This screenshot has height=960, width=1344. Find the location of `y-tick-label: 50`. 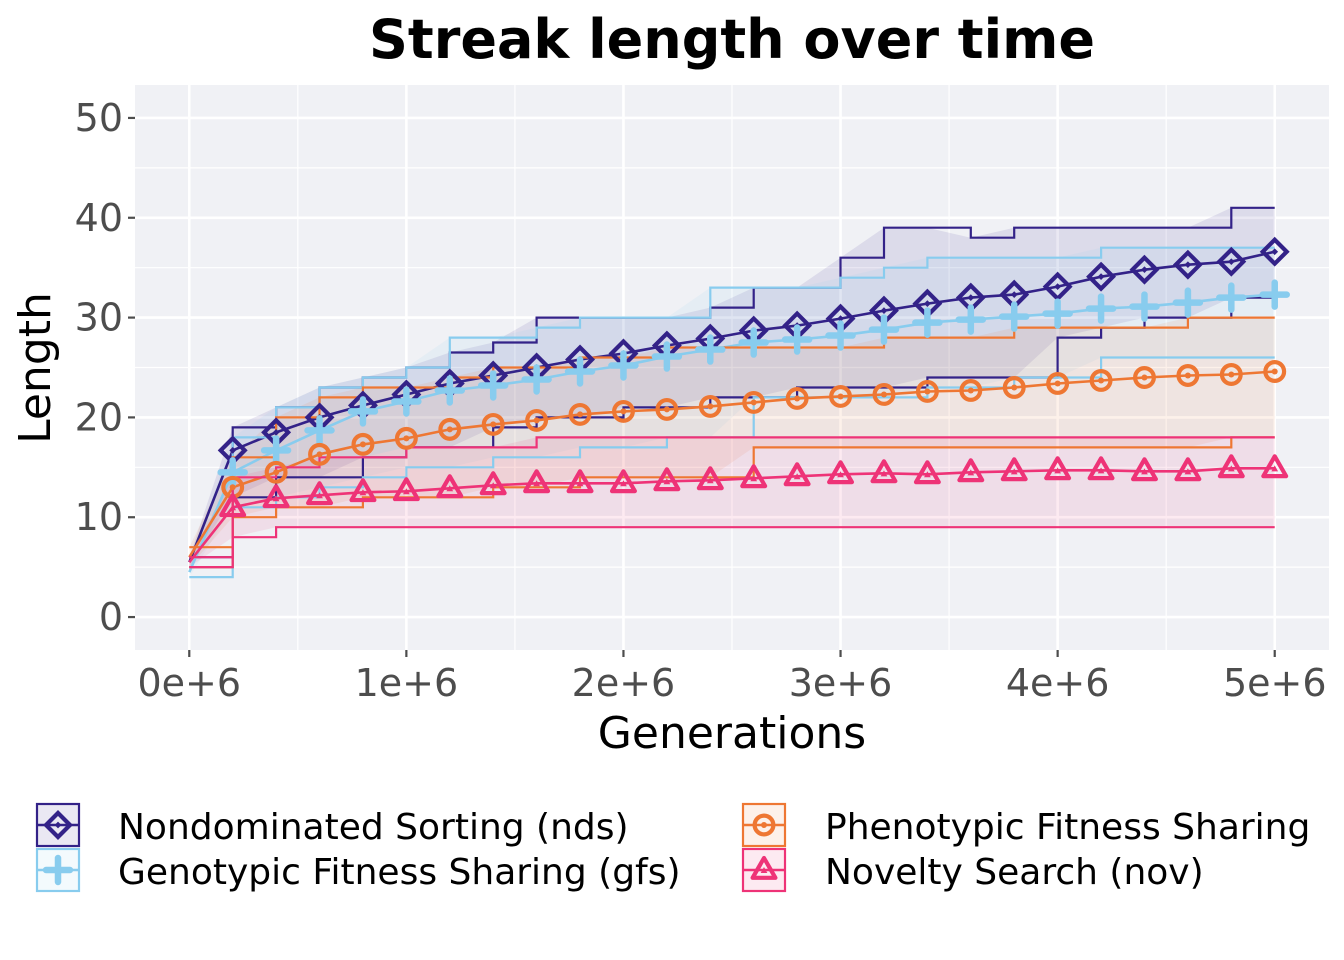

y-tick-label: 50 is located at coordinates (99, 118).